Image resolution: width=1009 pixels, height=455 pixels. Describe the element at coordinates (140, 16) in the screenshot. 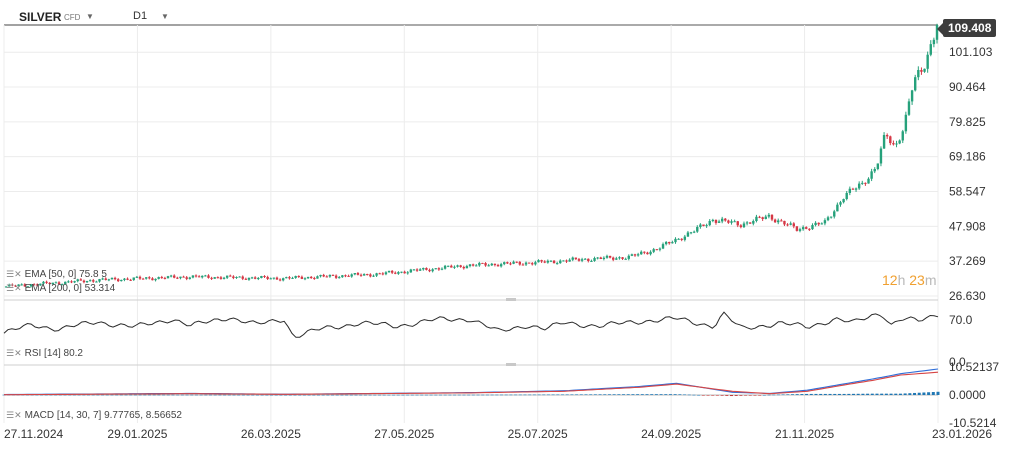

I see `timeframe-selector: D1` at that location.